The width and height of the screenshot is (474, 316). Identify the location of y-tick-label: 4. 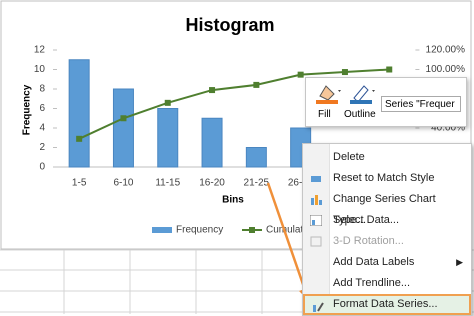
(42, 128).